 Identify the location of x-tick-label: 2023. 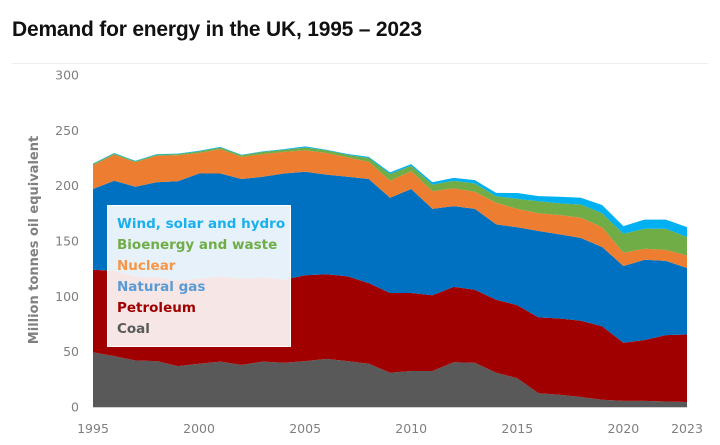
(687, 428).